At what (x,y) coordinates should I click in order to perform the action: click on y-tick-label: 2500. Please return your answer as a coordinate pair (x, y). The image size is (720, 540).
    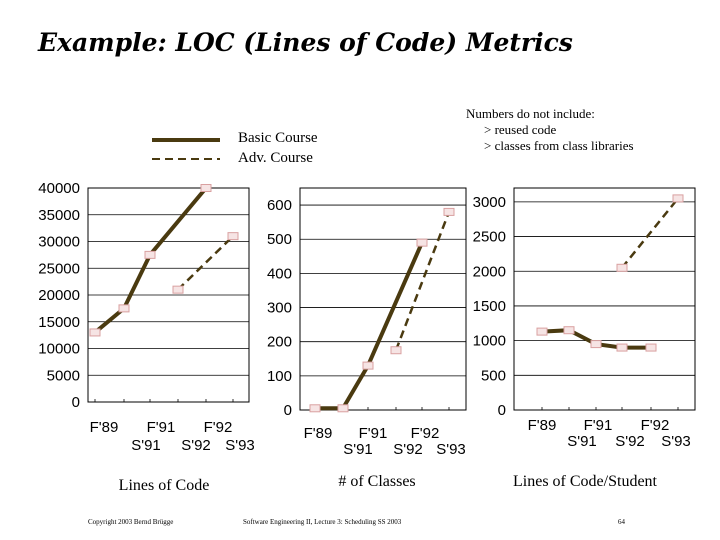
    Looking at the image, I should click on (489, 237).